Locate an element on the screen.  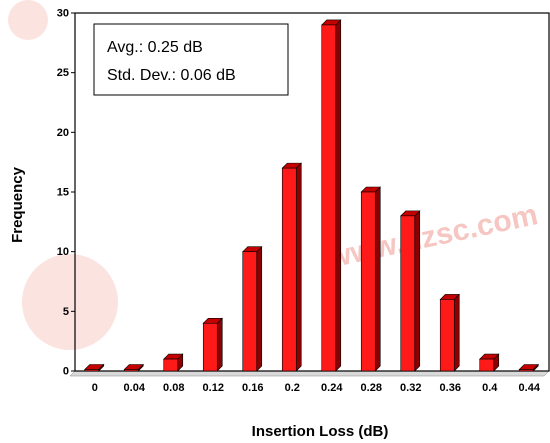
stats-box-frame is located at coordinates (191, 59).